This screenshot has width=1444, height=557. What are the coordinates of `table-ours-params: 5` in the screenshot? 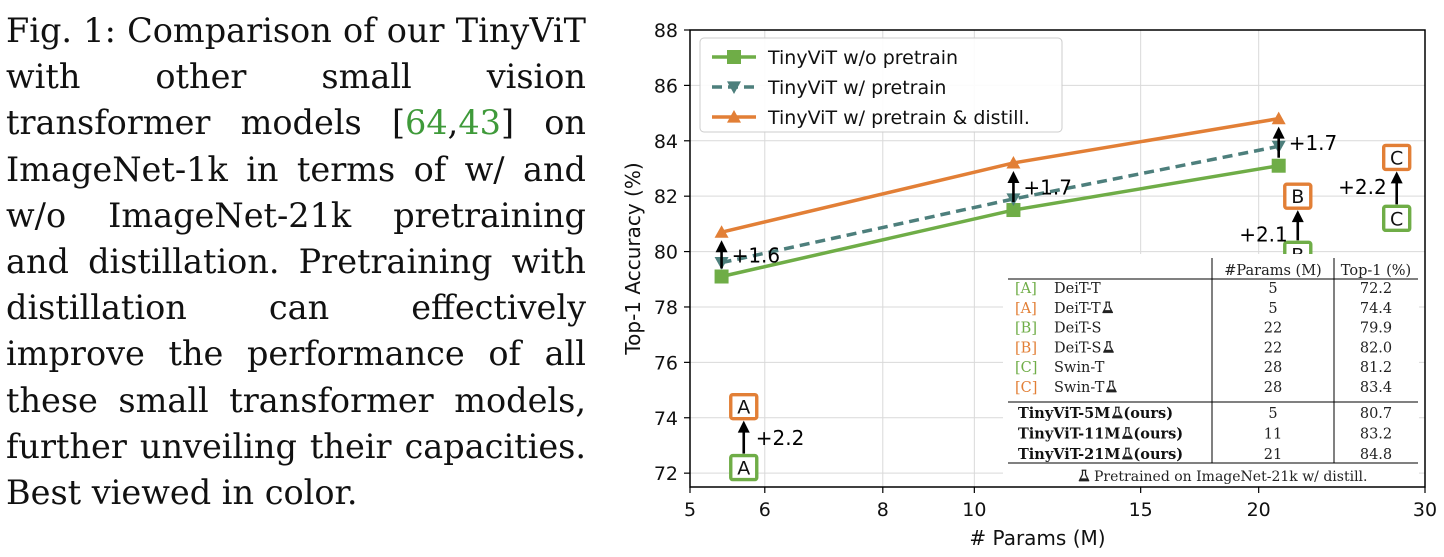 It's located at (1272, 414).